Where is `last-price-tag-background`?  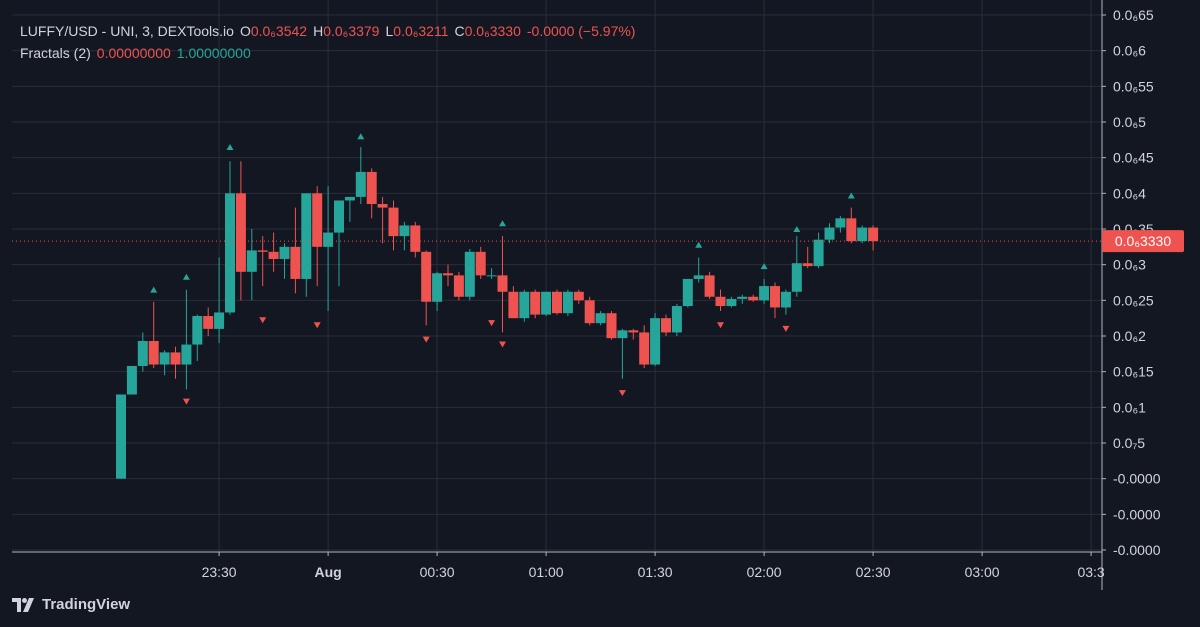 last-price-tag-background is located at coordinates (1143, 241).